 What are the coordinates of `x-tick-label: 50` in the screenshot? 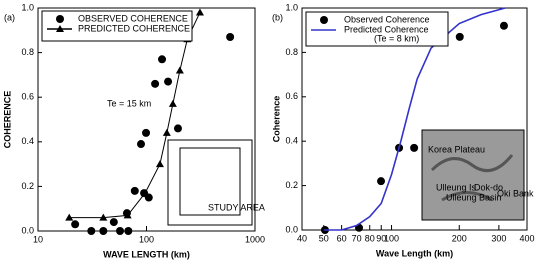 It's located at (324, 238).